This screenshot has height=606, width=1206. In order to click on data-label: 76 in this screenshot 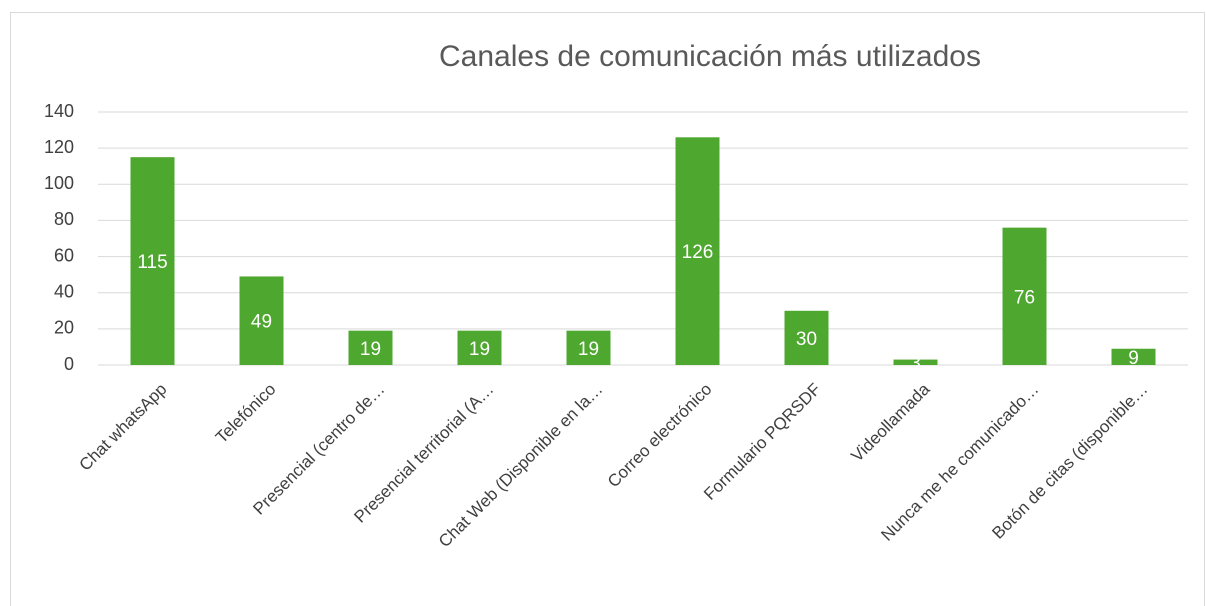, I will do `click(1024, 297)`.